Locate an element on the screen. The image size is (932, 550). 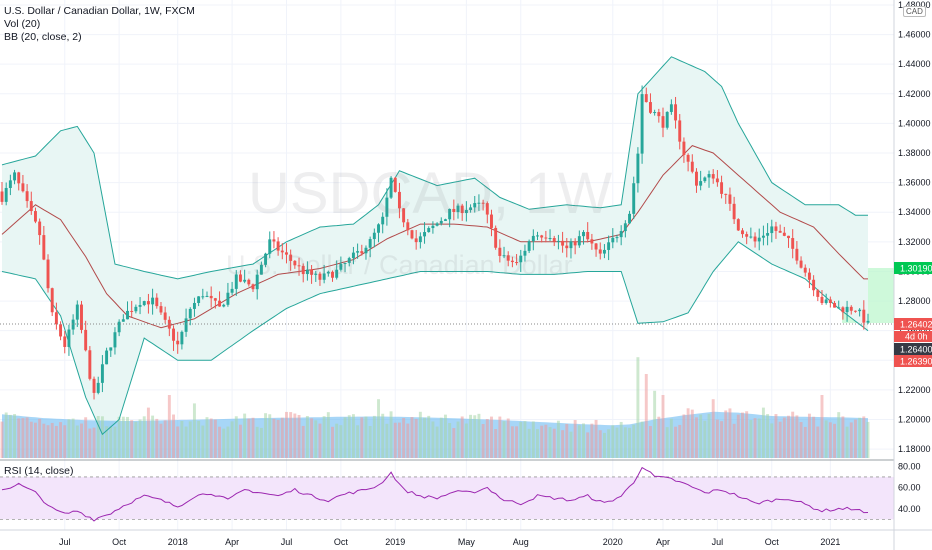
currency-badge: CAD is located at coordinates (914, 11).